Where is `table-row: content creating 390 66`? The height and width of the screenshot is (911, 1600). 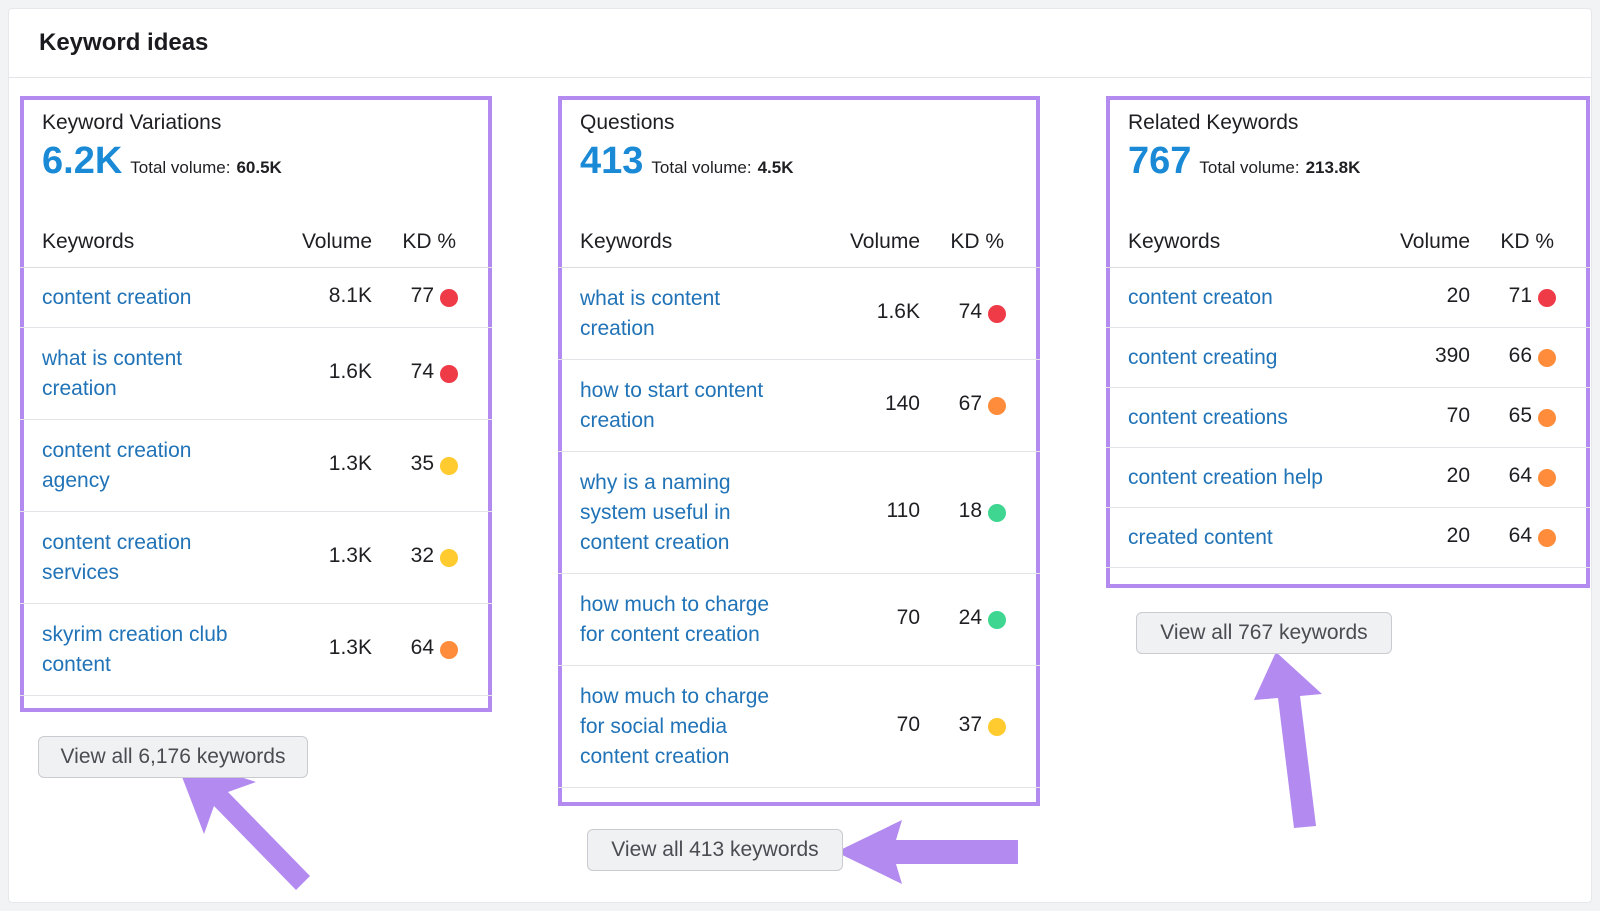 table-row: content creating 390 66 is located at coordinates (1348, 358).